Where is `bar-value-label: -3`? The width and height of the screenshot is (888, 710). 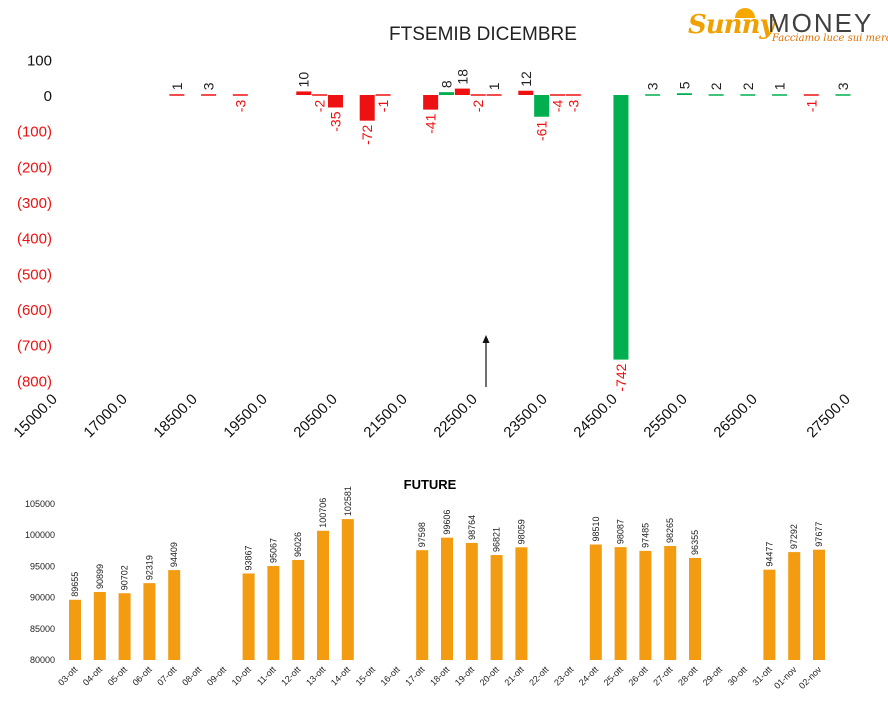
bar-value-label: -3 is located at coordinates (240, 106).